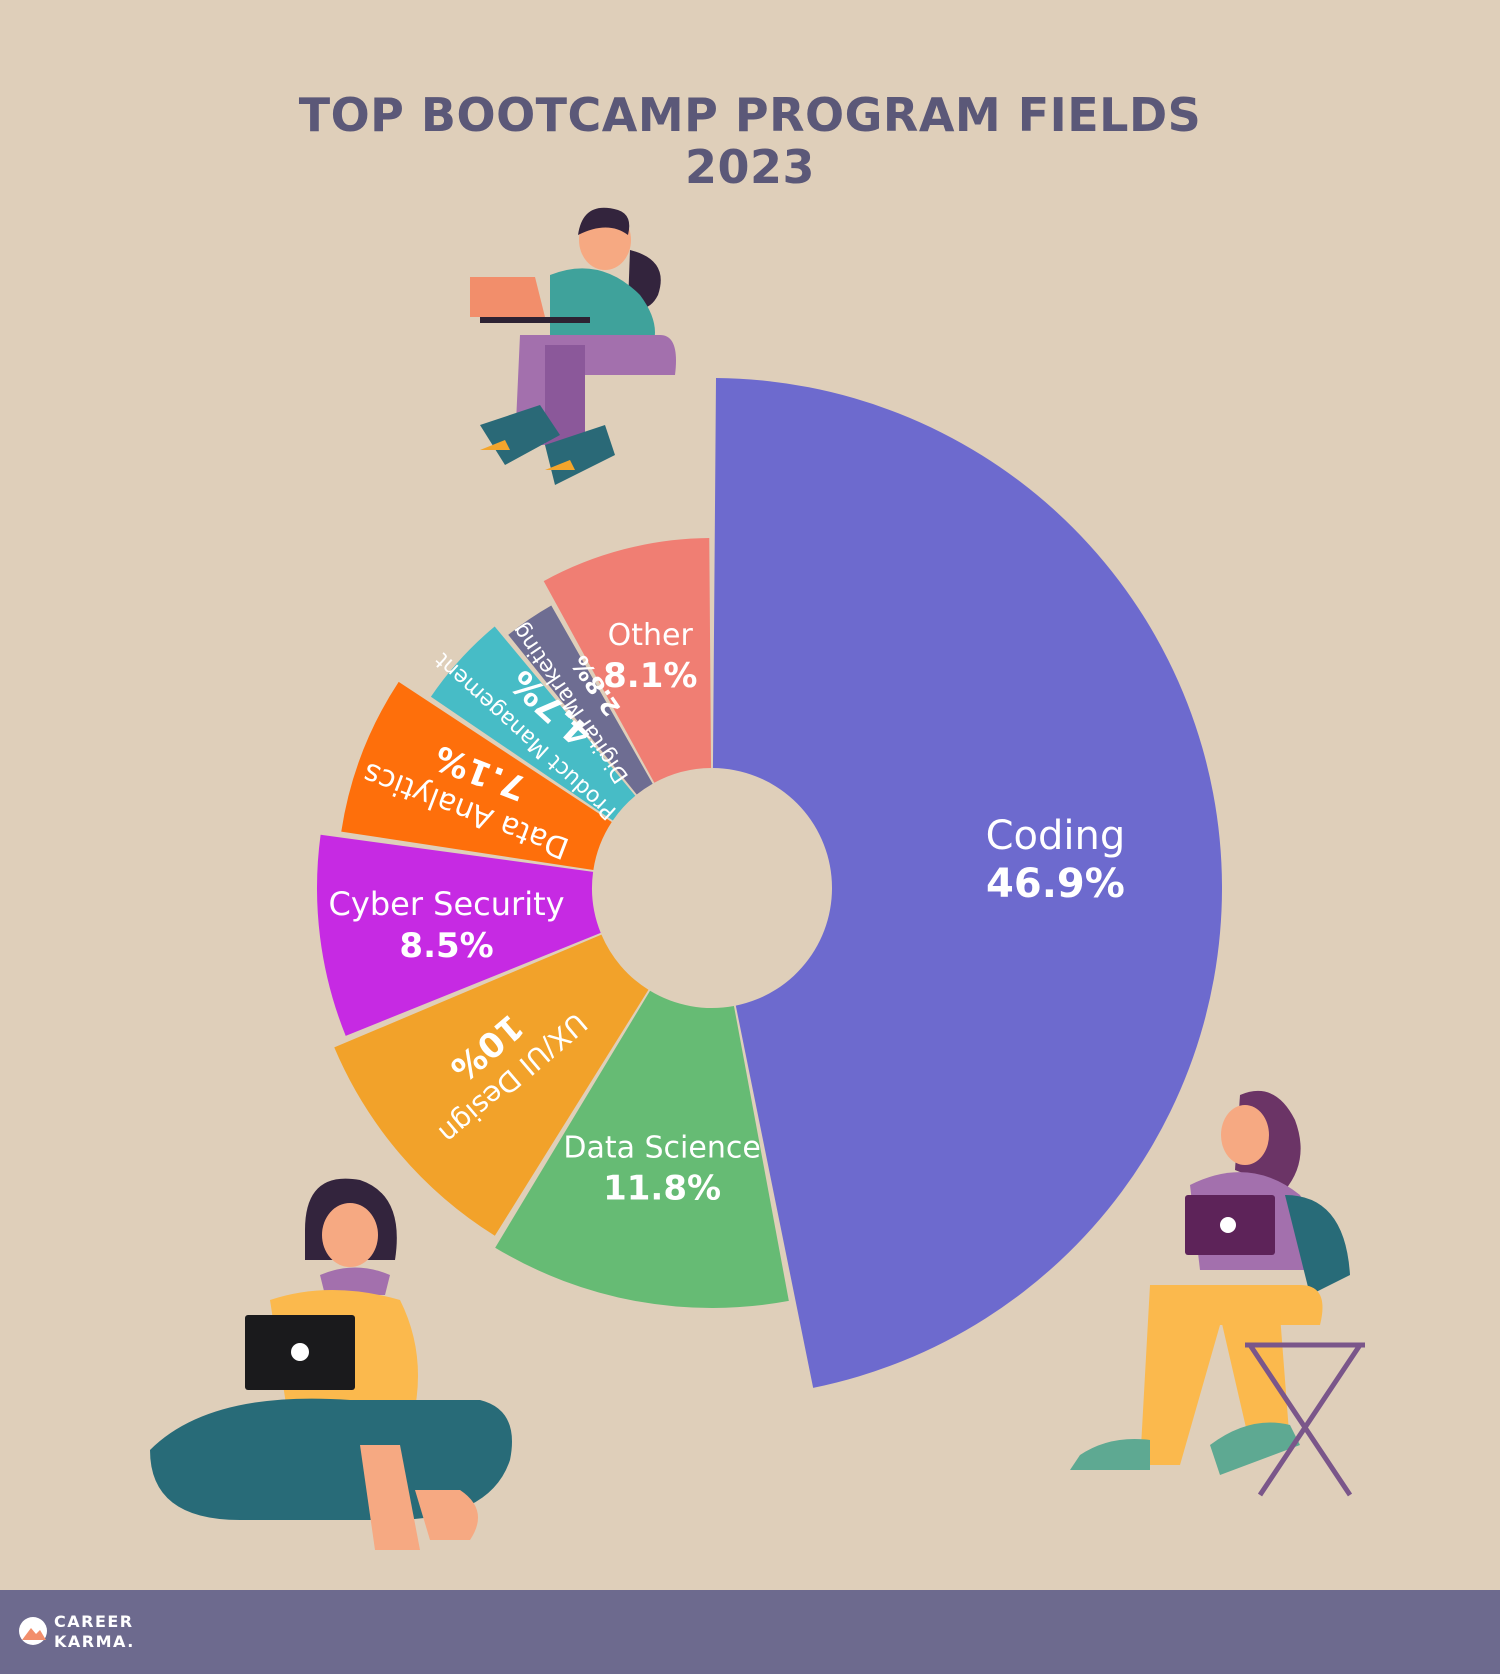 The image size is (1500, 1674). I want to click on slice-product-management, so click(533, 723).